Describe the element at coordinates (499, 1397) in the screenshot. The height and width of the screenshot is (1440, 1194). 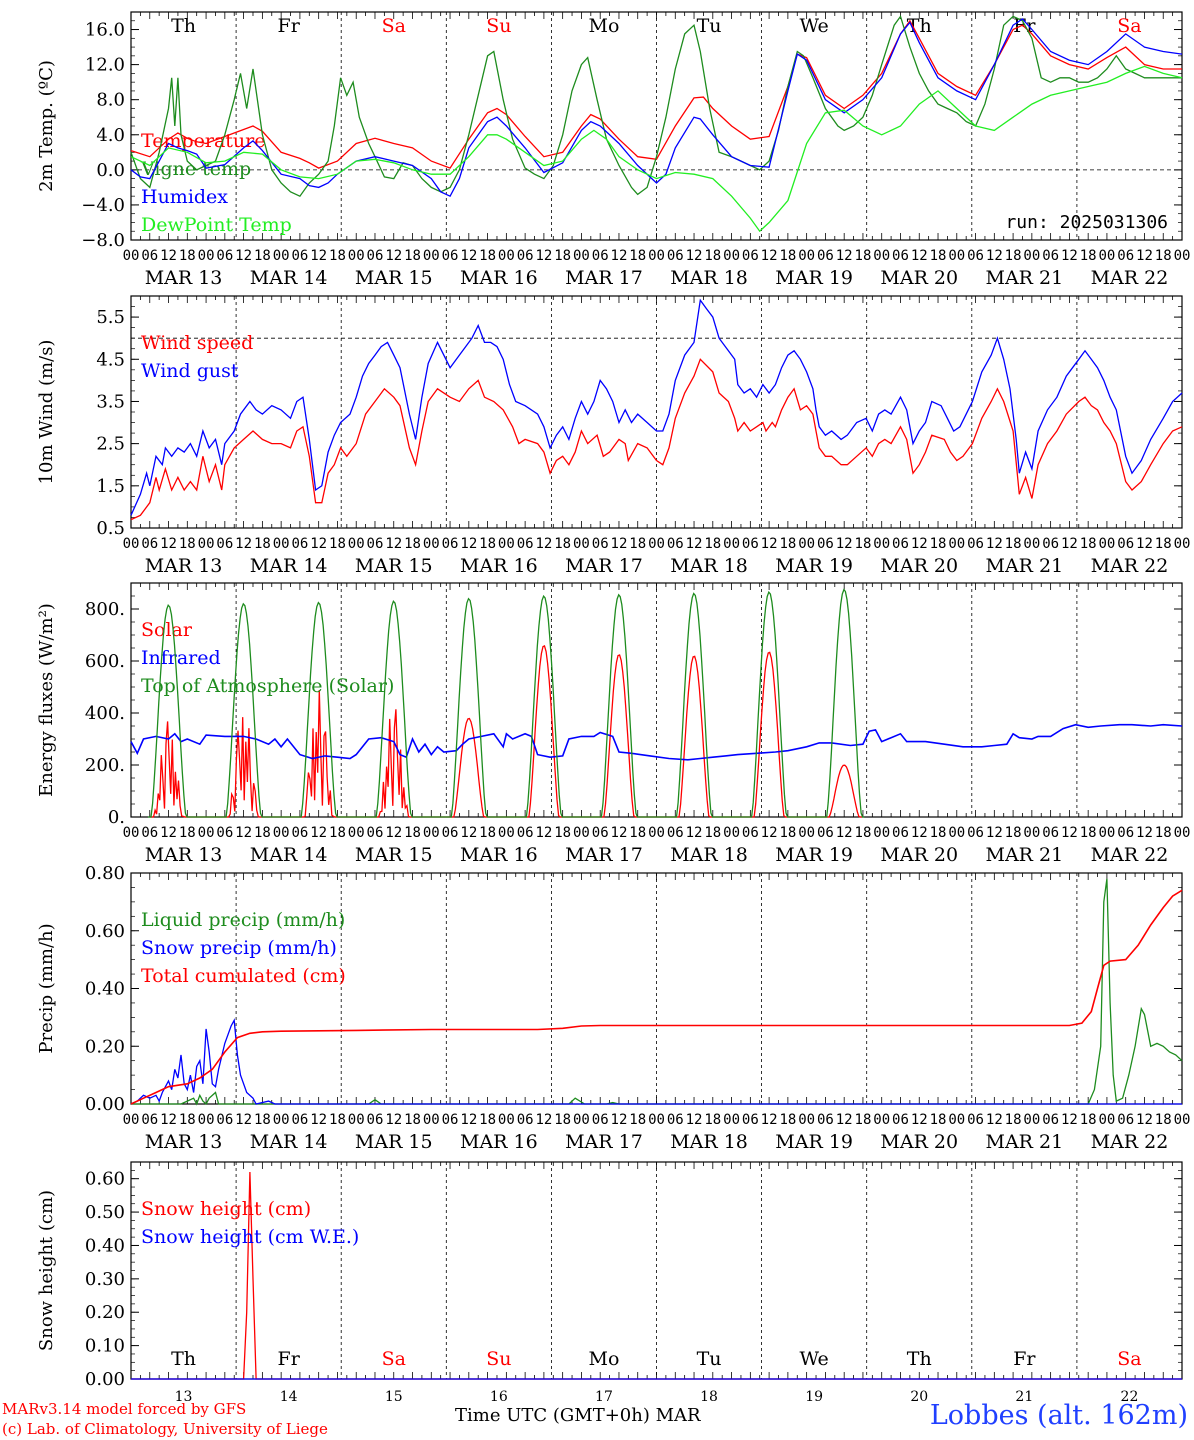
I see `day-number-label: 16` at that location.